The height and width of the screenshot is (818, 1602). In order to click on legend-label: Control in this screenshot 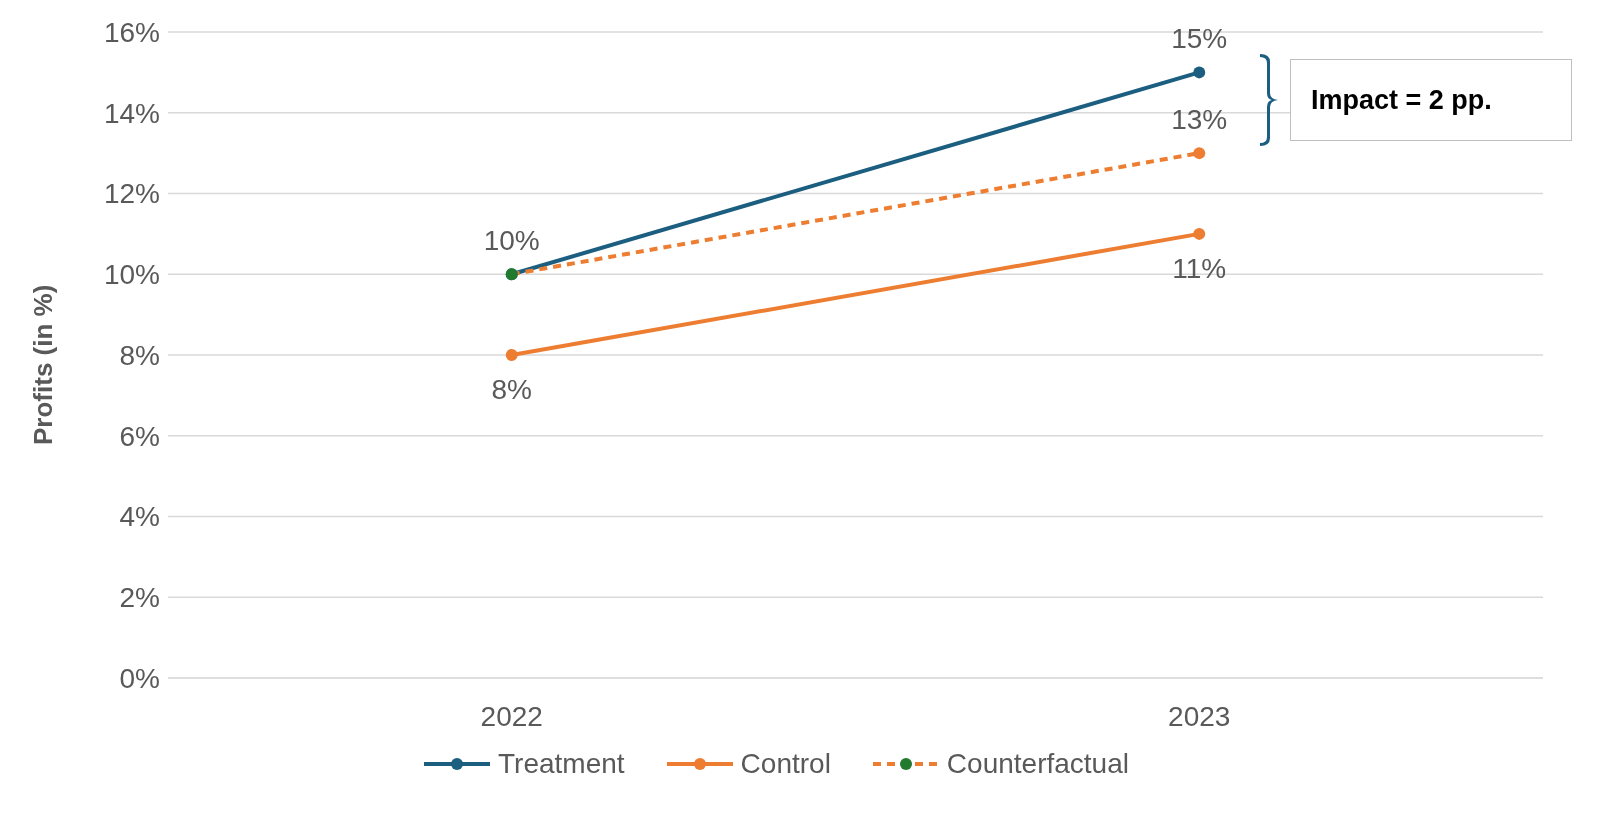, I will do `click(785, 764)`.